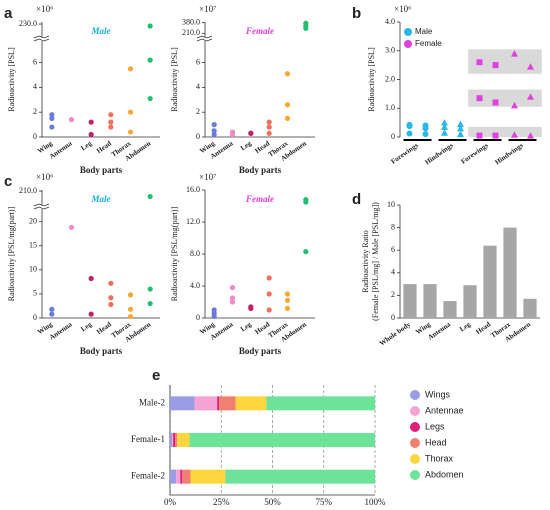 The height and width of the screenshot is (510, 550). I want to click on x-tick-label: Whole body, so click(395, 333).